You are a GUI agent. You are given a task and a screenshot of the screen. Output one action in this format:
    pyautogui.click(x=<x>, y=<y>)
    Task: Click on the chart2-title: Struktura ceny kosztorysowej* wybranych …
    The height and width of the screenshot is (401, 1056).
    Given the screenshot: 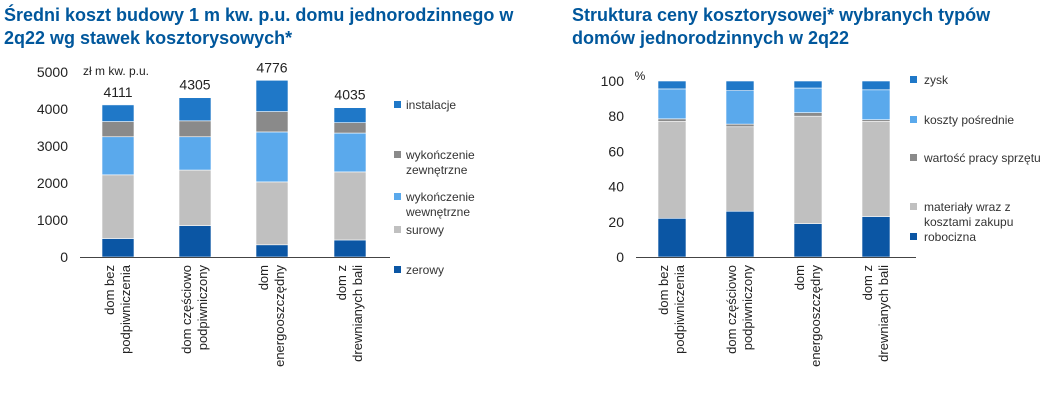 What is the action you would take?
    pyautogui.click(x=781, y=26)
    